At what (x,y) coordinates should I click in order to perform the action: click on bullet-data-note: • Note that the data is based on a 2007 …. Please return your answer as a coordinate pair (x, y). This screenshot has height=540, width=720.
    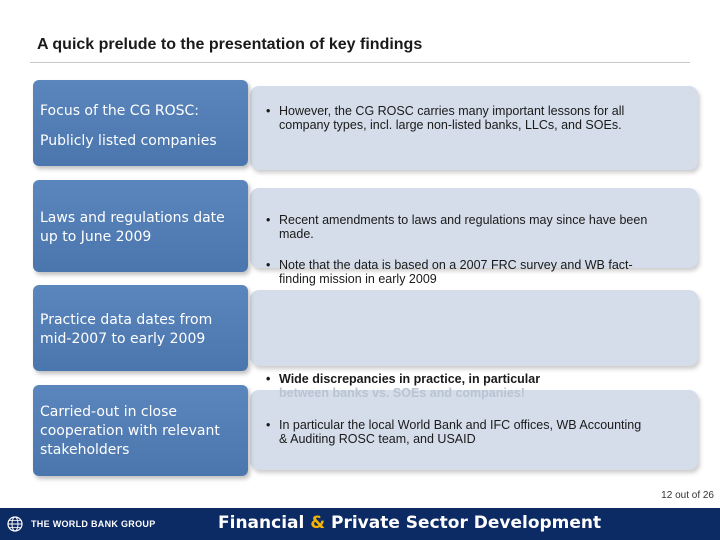
    Looking at the image, I should click on (449, 272).